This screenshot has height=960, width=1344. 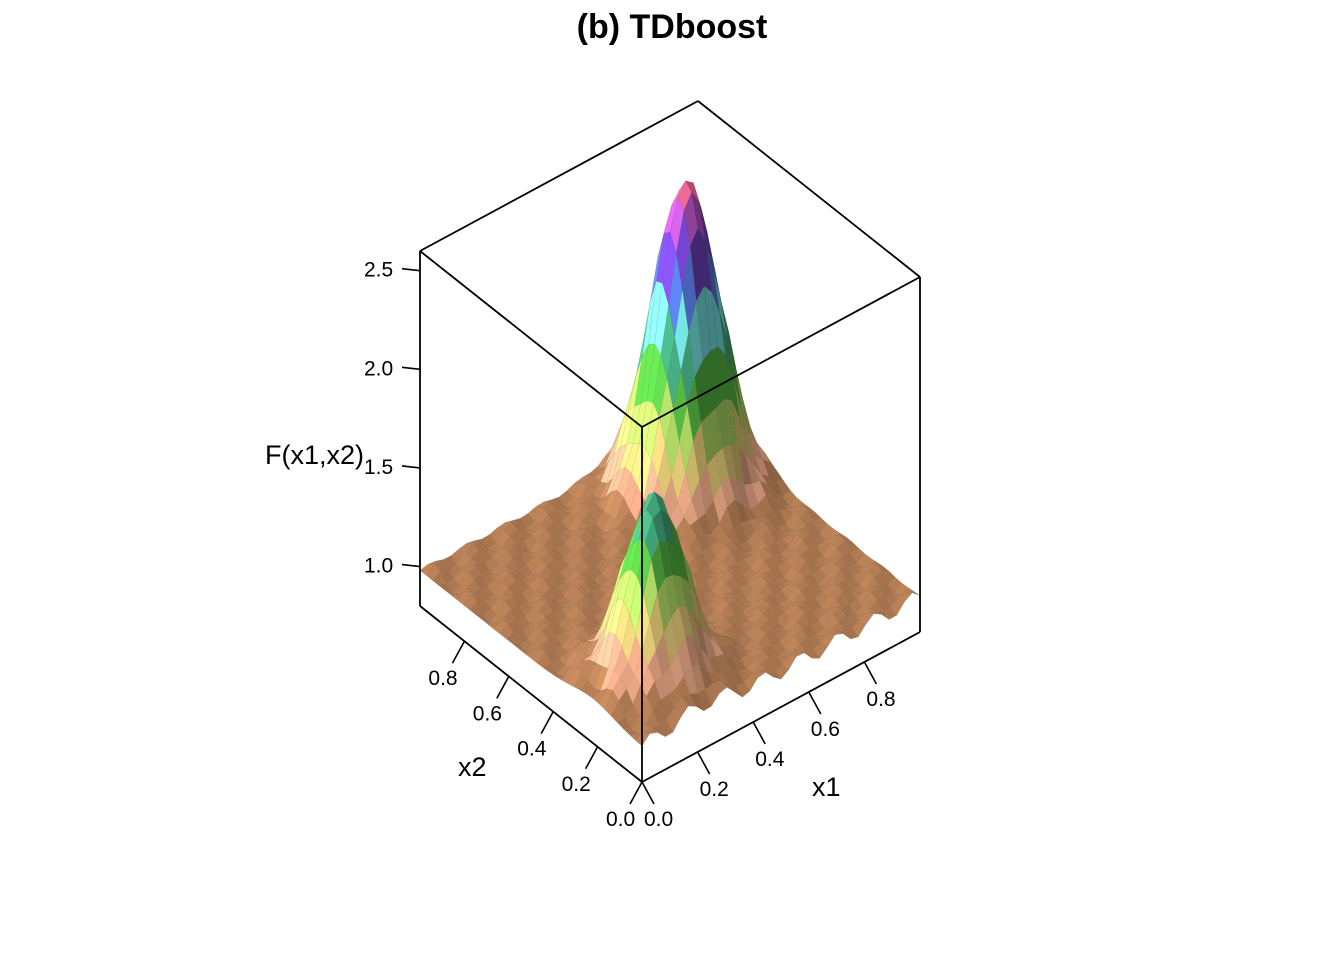 I want to click on z-tick-label: 1.0, so click(x=378, y=566).